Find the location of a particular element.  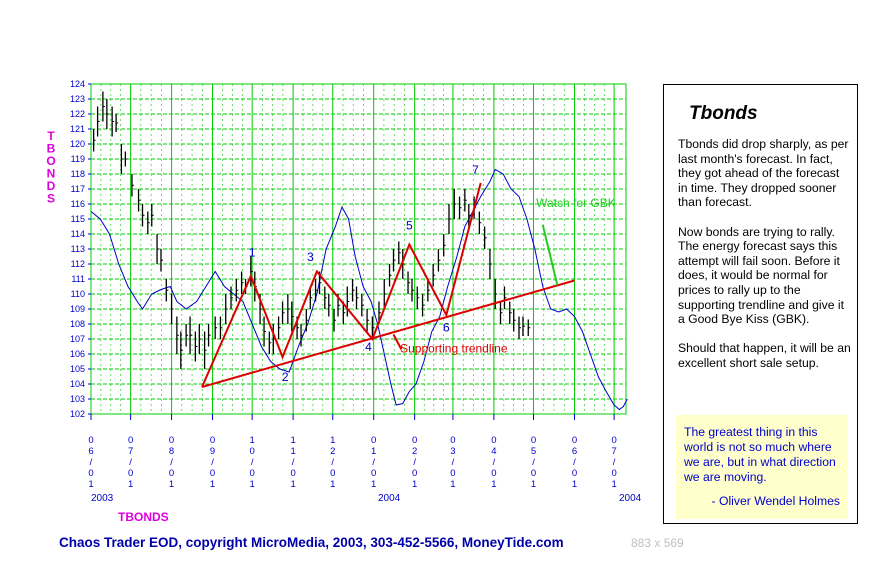

wave-label: 3 is located at coordinates (310, 257).